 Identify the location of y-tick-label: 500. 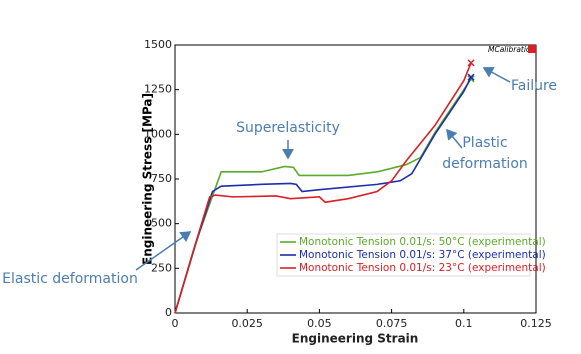
(161, 223).